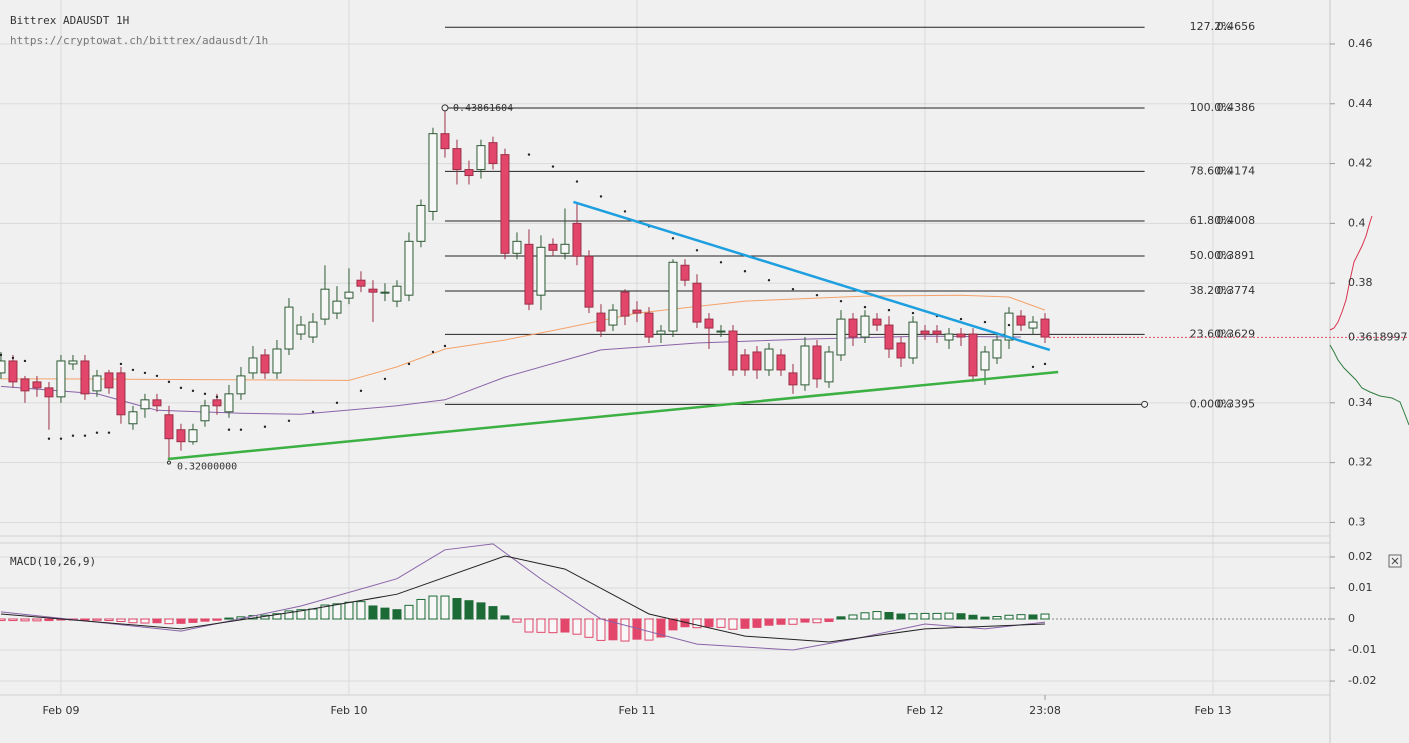  What do you see at coordinates (812, 276) in the screenshot?
I see `trendline` at bounding box center [812, 276].